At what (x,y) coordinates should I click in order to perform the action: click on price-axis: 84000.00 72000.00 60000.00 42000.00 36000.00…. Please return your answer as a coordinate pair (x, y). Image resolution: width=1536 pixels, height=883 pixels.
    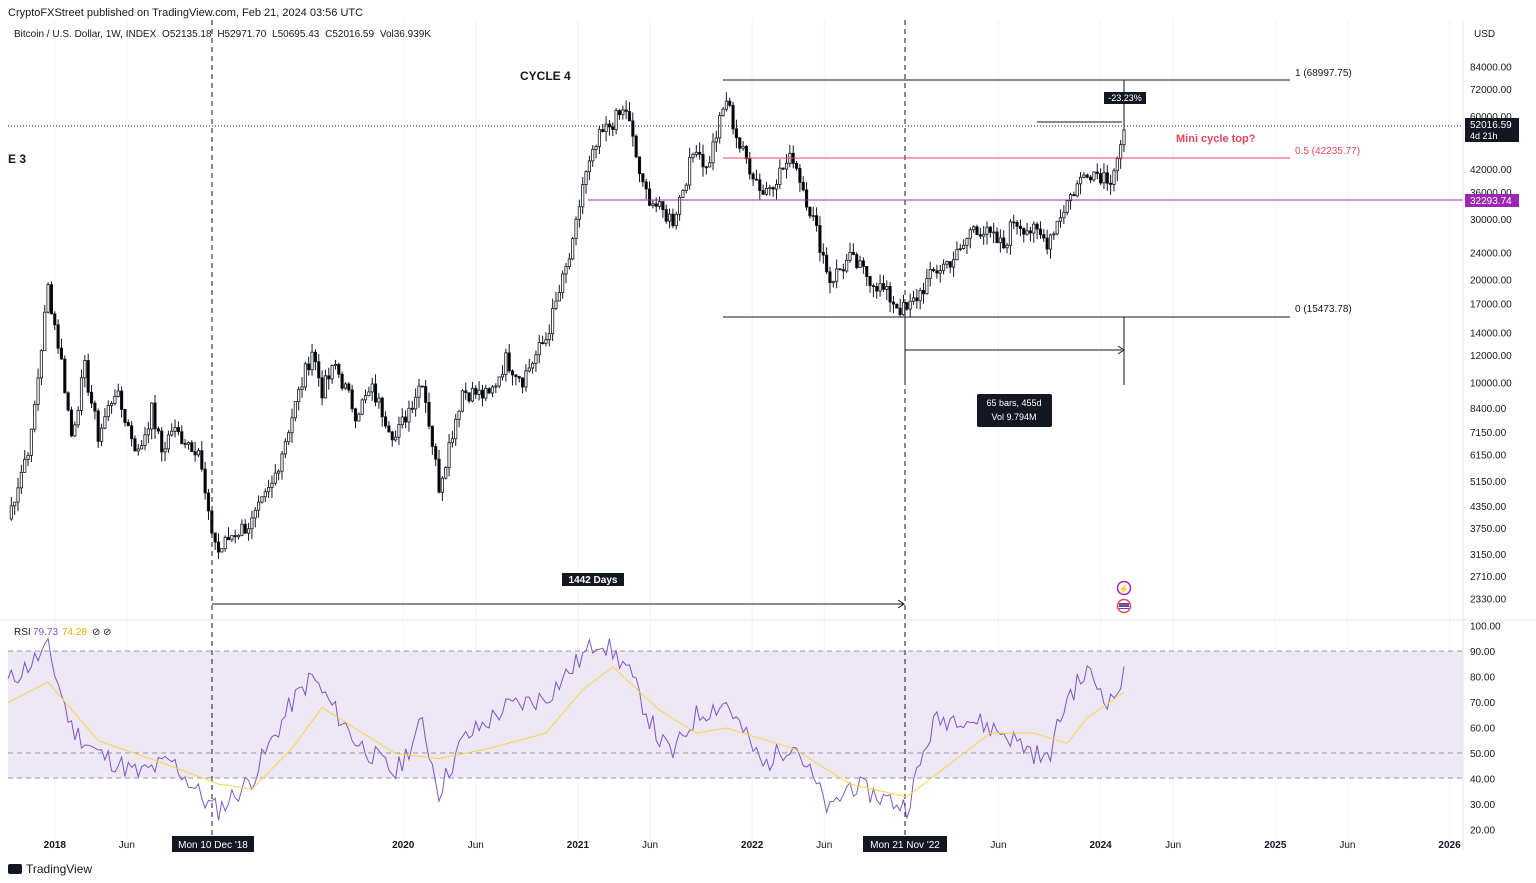
    Looking at the image, I should click on (1491, 333).